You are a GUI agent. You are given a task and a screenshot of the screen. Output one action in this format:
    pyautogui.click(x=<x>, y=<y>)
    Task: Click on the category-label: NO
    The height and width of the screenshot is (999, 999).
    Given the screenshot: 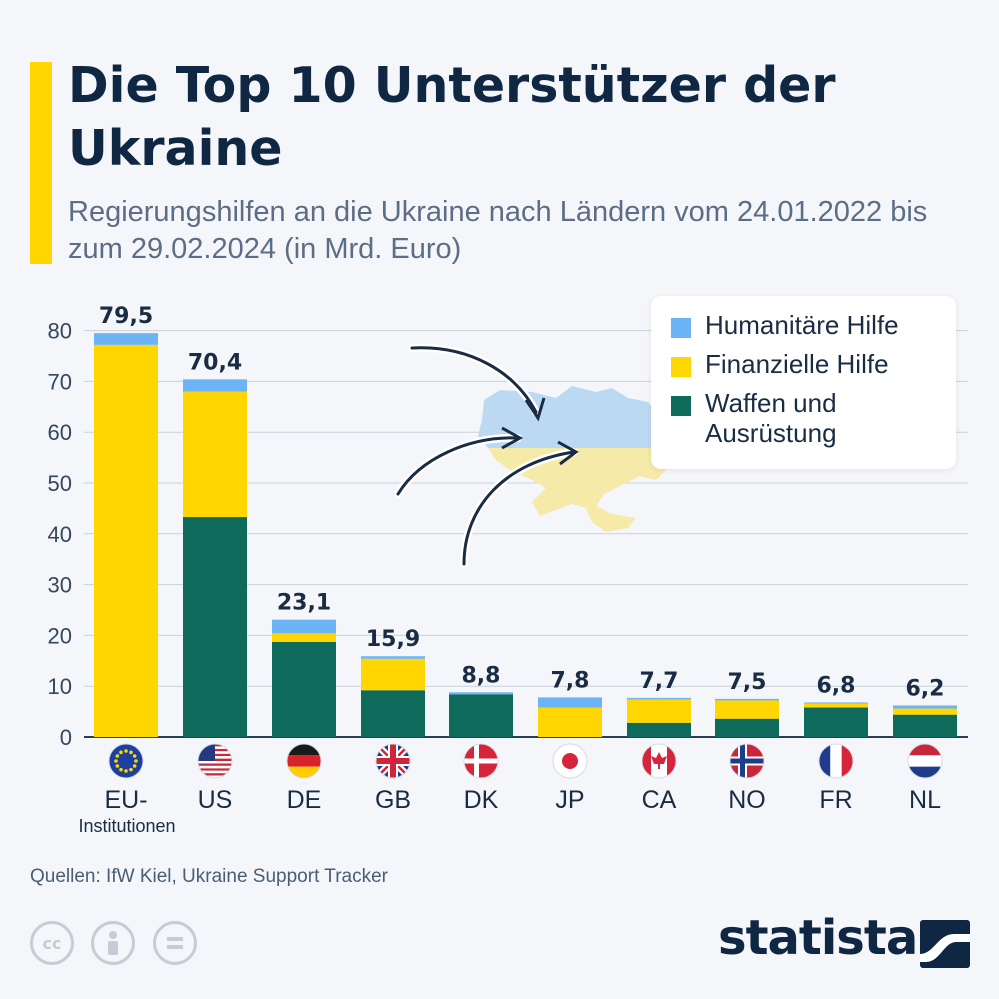 What is the action you would take?
    pyautogui.click(x=747, y=800)
    